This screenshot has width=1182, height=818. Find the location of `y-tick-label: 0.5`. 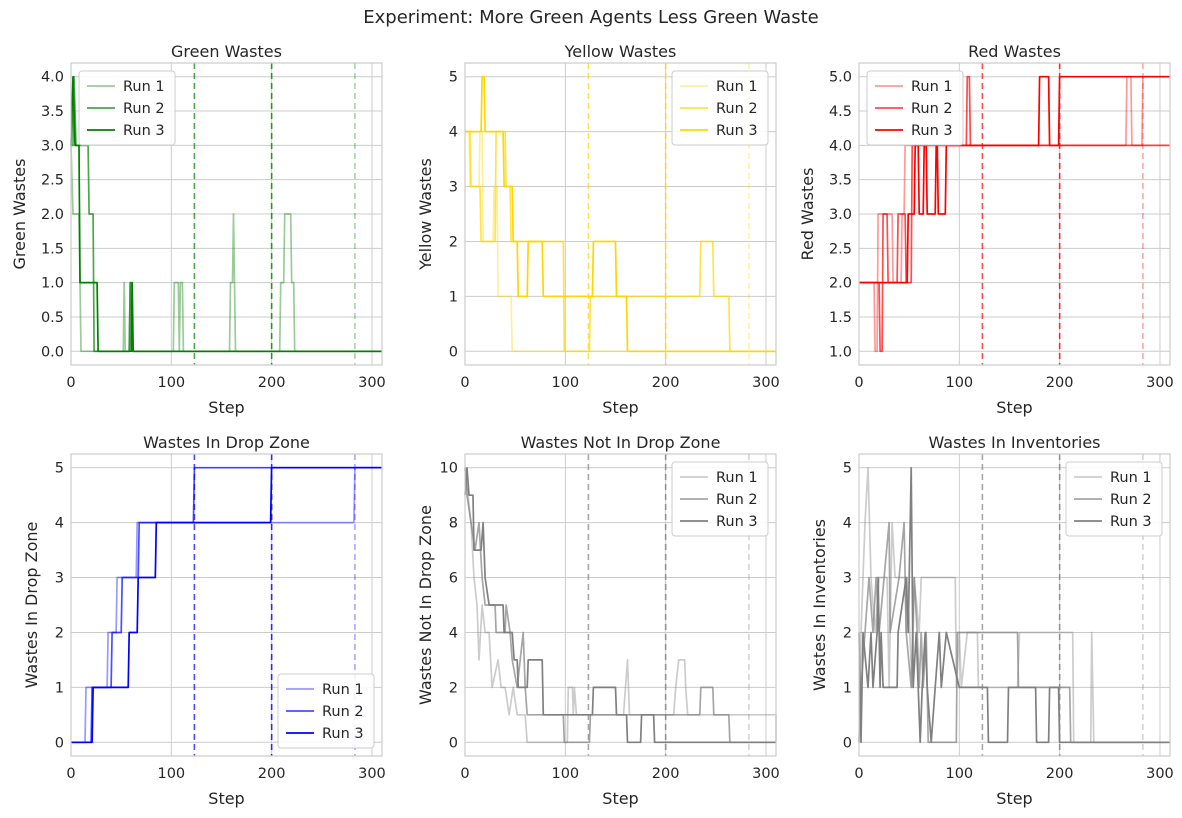

y-tick-label: 0.5 is located at coordinates (52, 318).